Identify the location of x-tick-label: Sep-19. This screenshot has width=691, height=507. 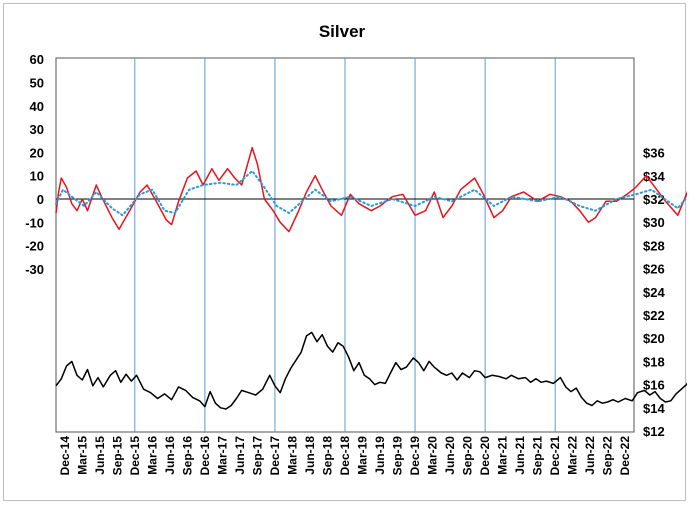
(398, 456).